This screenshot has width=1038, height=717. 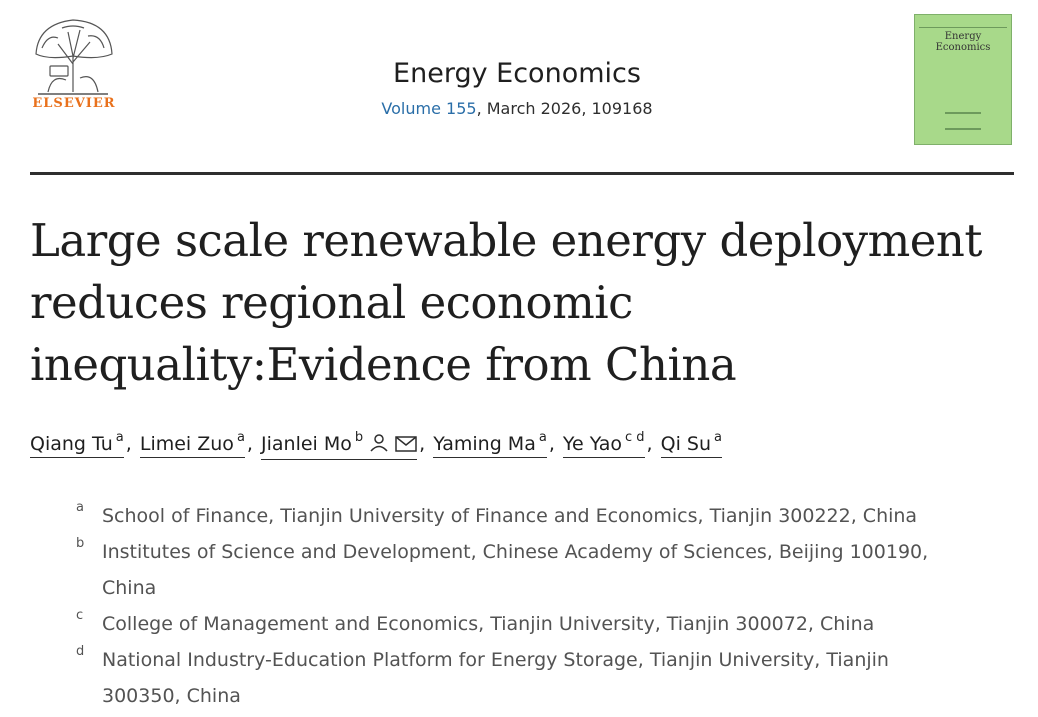 I want to click on author-name: Qiang Tu, so click(x=71, y=444).